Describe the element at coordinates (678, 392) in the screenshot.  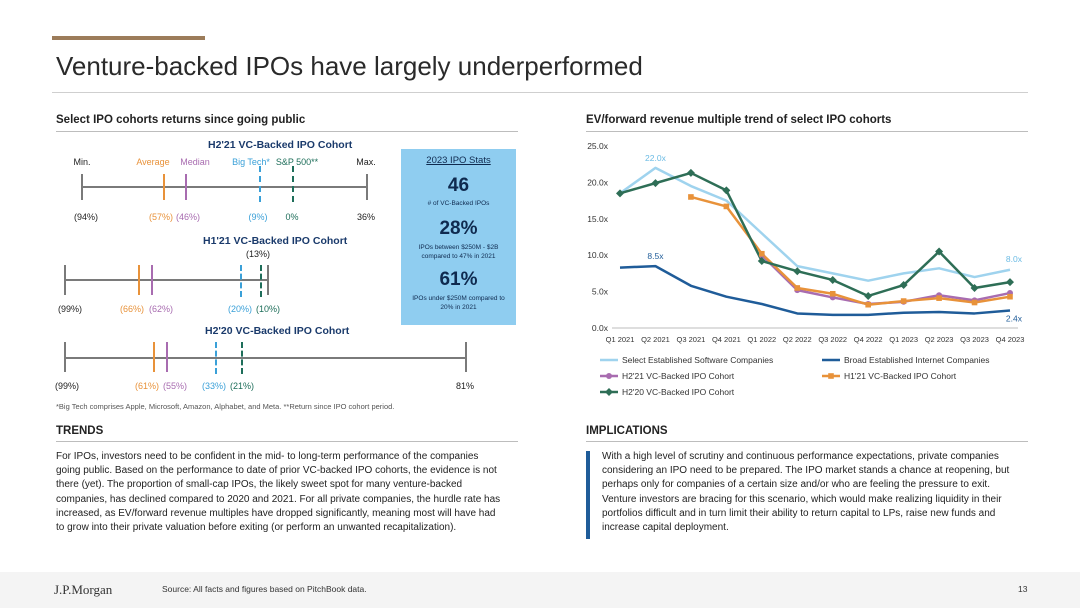
I see `legend-label: H2'20 VC-Backed IPO Cohort` at that location.